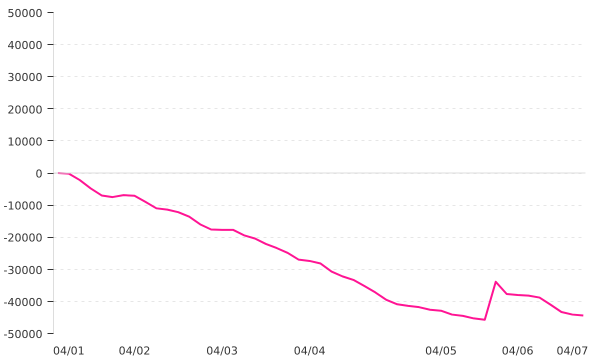 Image resolution: width=600 pixels, height=360 pixels. I want to click on y-tick-label: -30000, so click(23, 270).